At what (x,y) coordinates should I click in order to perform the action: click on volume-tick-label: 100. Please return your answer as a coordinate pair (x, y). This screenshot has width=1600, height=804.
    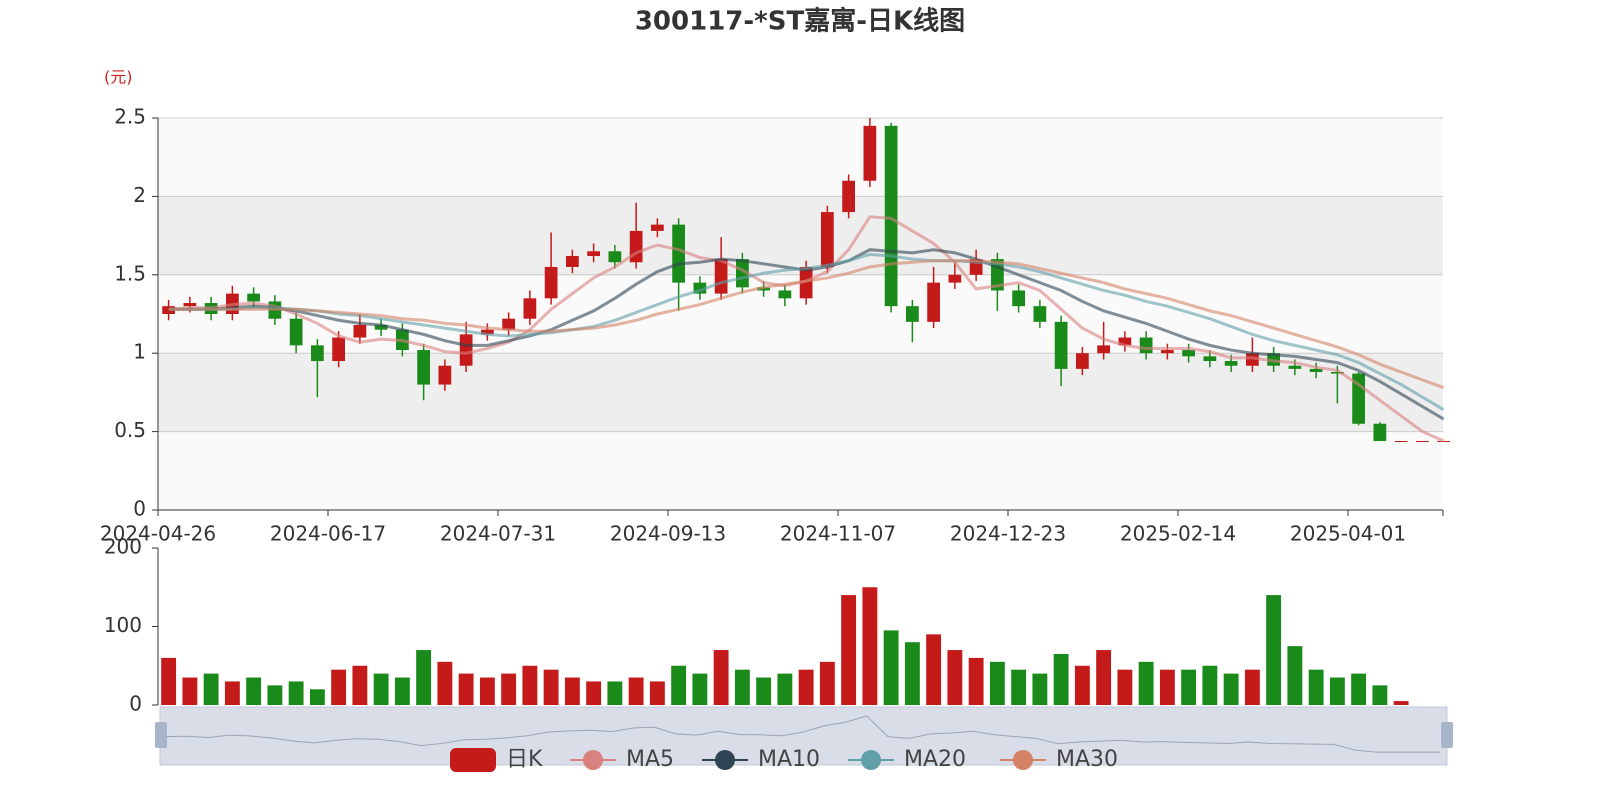
    Looking at the image, I should click on (123, 625).